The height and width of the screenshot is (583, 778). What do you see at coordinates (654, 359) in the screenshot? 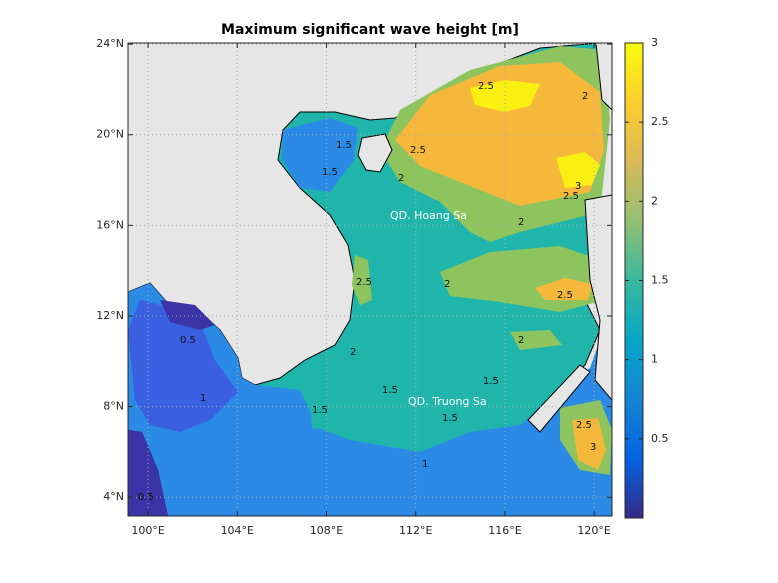
I see `colorbar-tick-label: 1` at bounding box center [654, 359].